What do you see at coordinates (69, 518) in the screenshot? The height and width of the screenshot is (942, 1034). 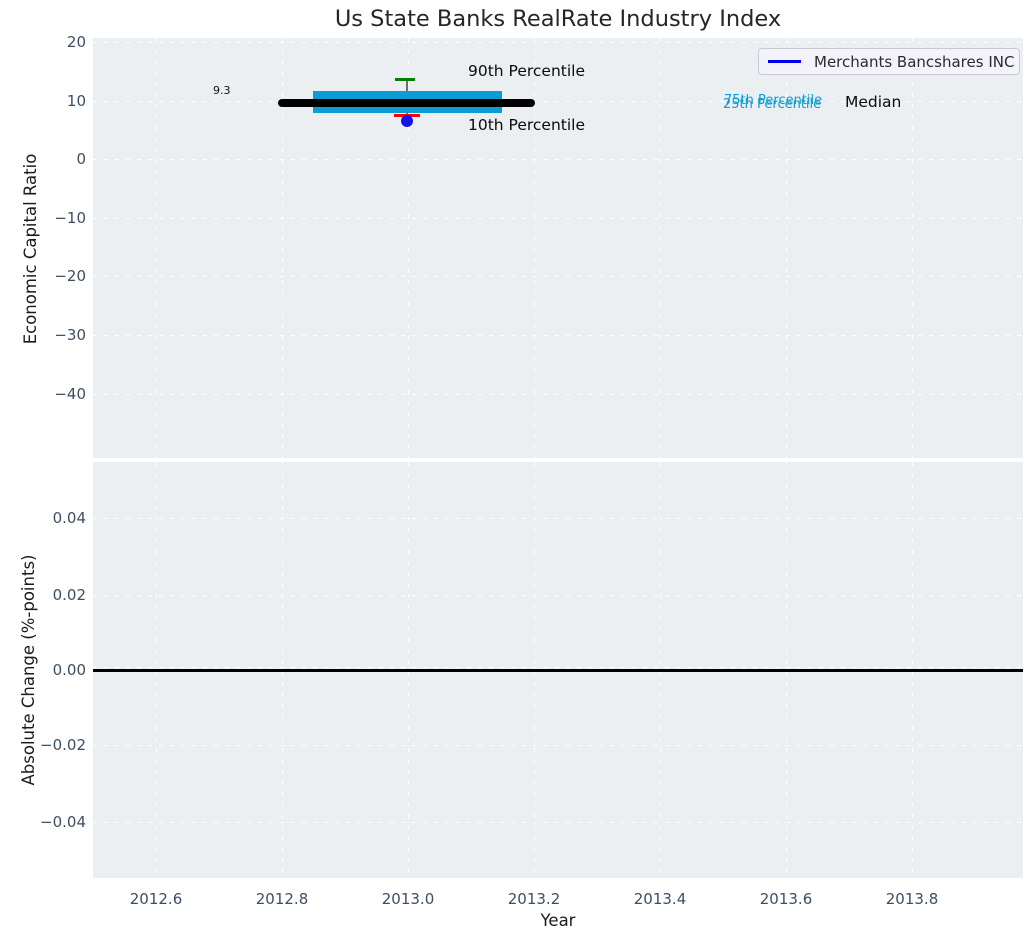 I see `ytick-bottom: 0.04` at bounding box center [69, 518].